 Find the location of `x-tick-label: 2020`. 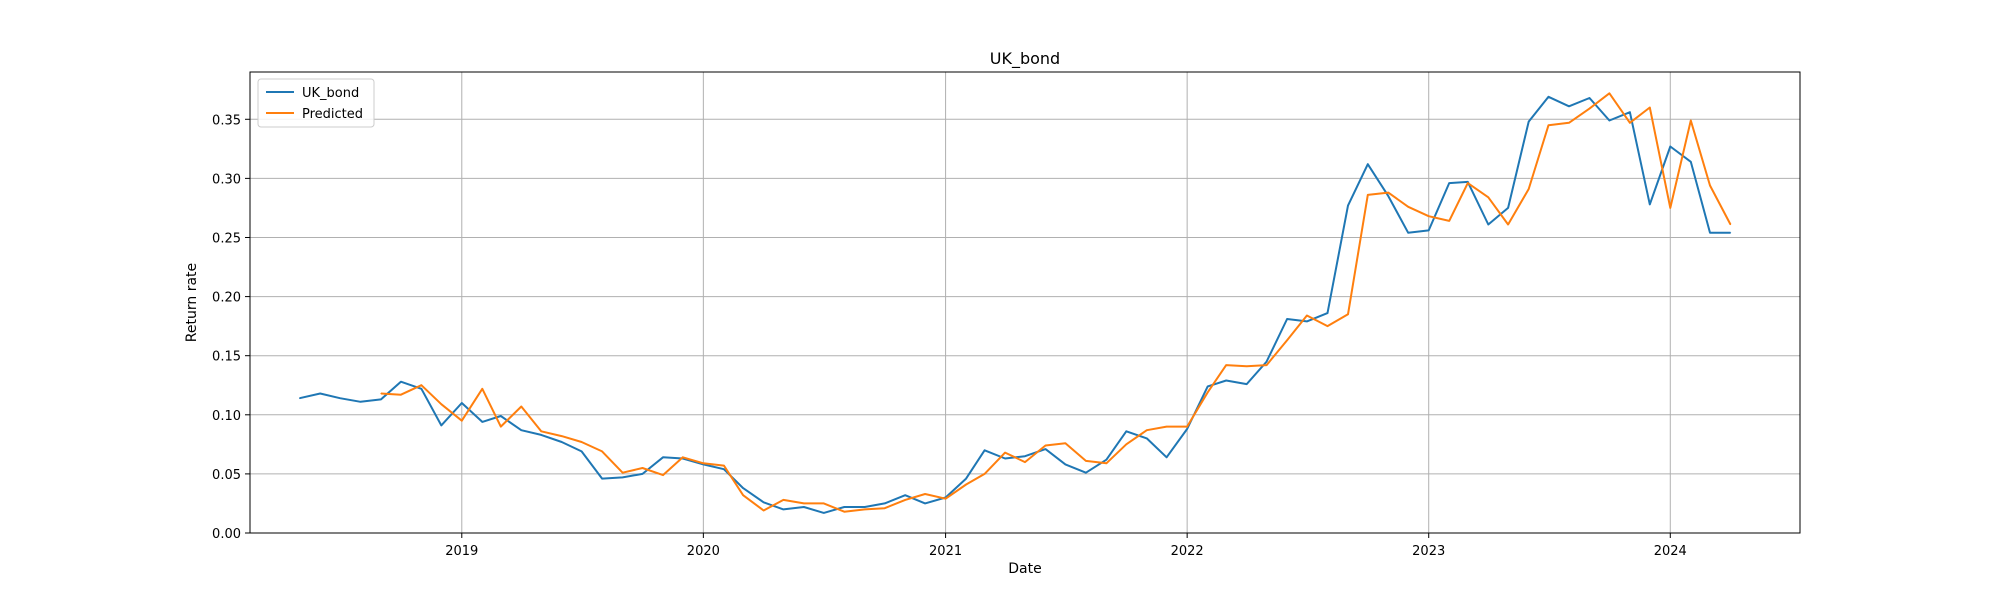

x-tick-label: 2020 is located at coordinates (703, 551).